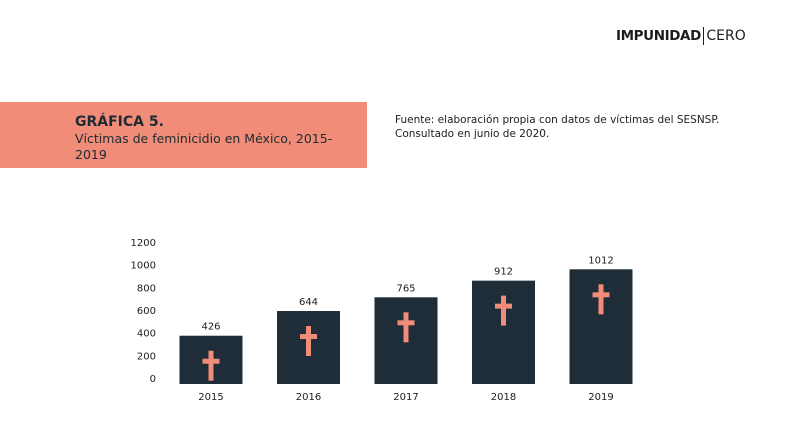  Describe the element at coordinates (143, 243) in the screenshot. I see `y-tick-label: 1200` at that location.